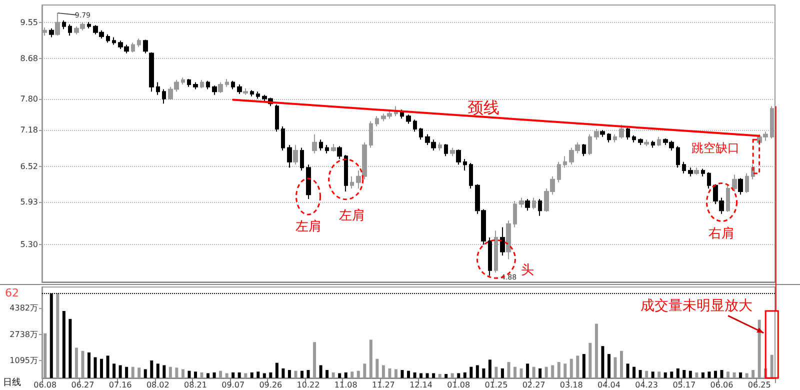 This screenshot has height=390, width=800. Describe the element at coordinates (29, 58) in the screenshot. I see `y-tick-label: 8.68` at that location.